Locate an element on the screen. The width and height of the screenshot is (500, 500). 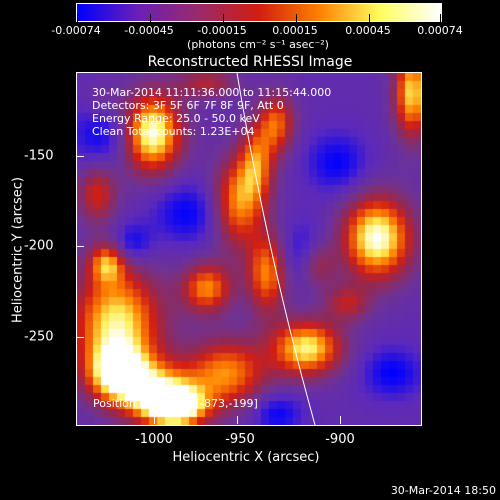
x-axis-label: Heliocentric X (arcsec) is located at coordinates (246, 457).